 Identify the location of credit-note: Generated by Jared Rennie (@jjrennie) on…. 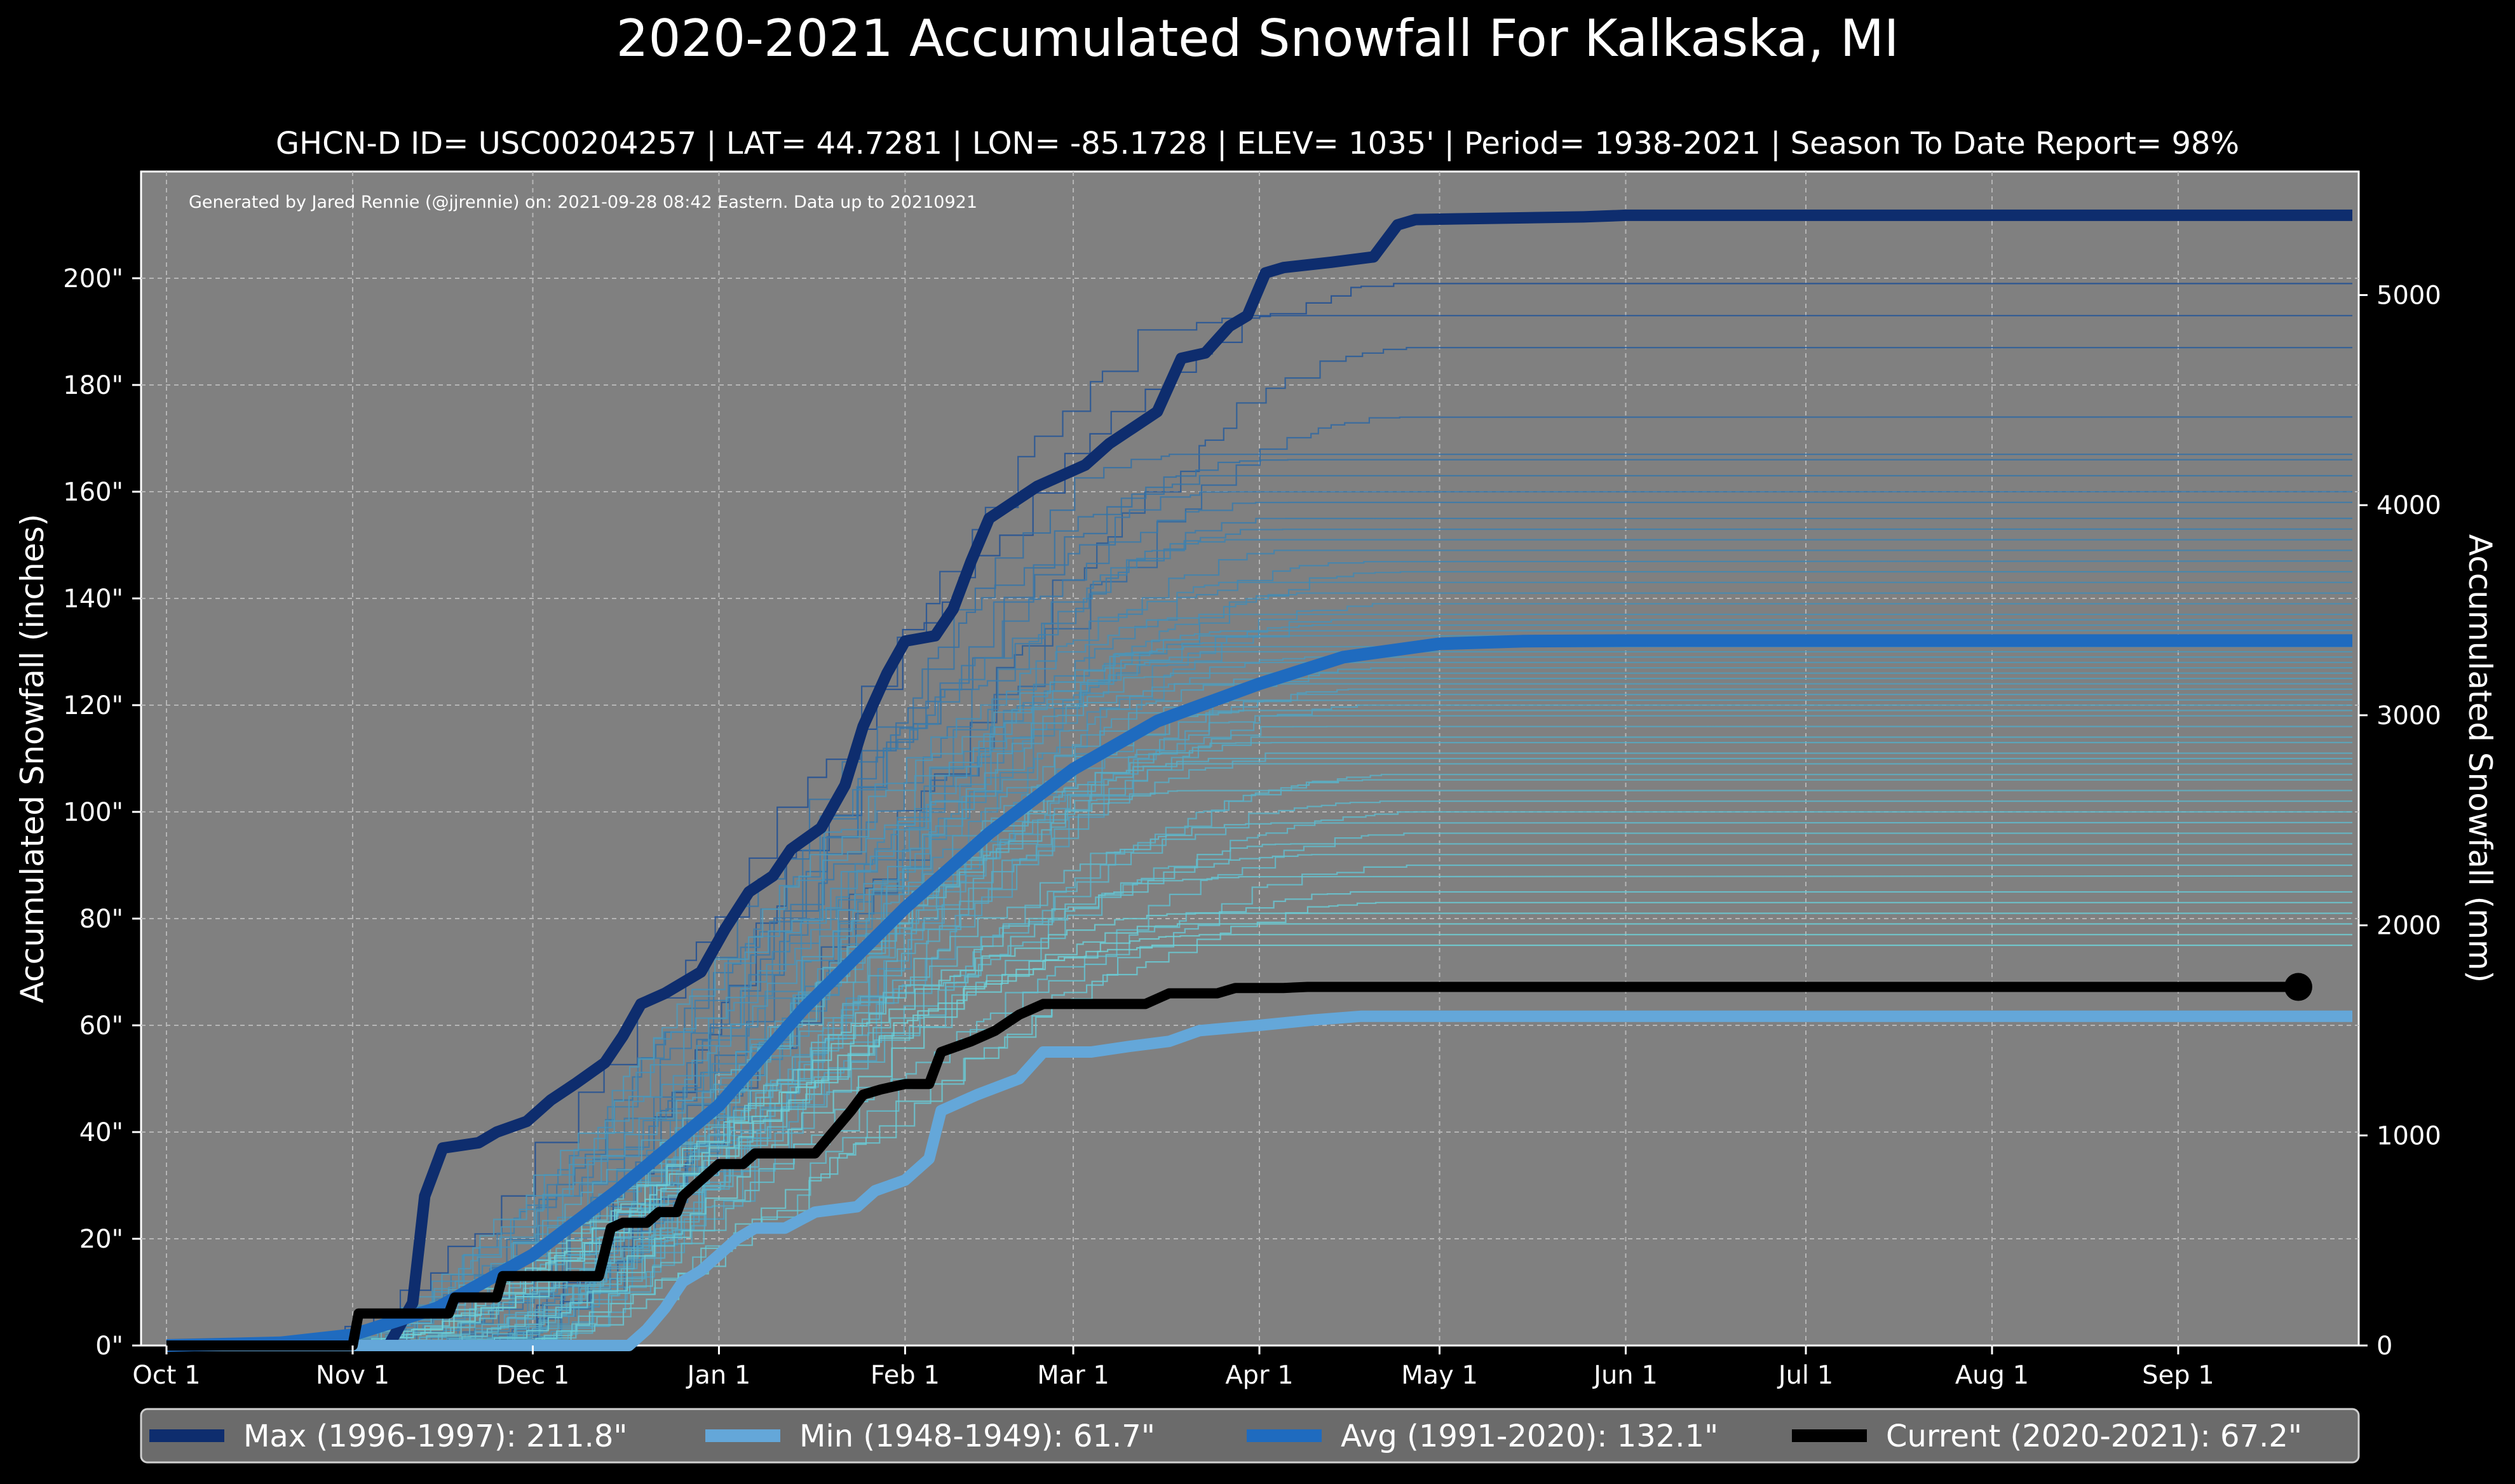
(583, 202).